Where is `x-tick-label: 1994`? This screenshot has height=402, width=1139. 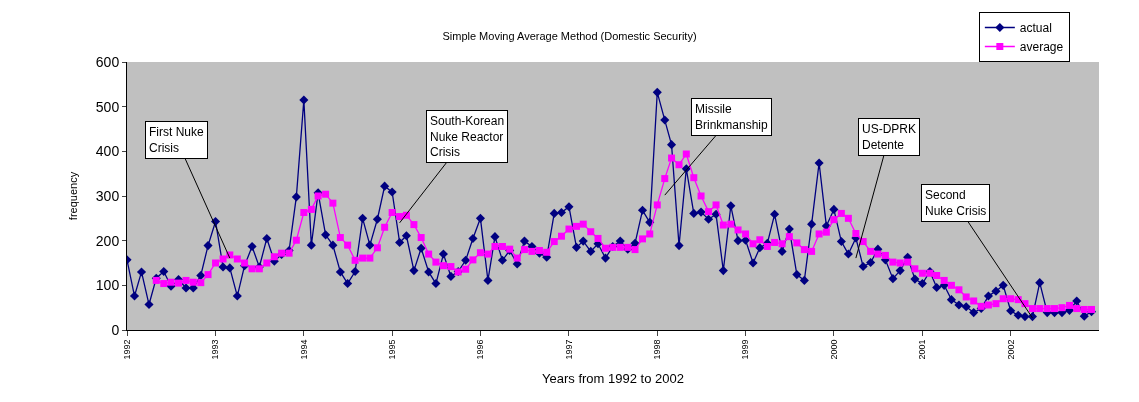 x-tick-label: 1994 is located at coordinates (303, 349).